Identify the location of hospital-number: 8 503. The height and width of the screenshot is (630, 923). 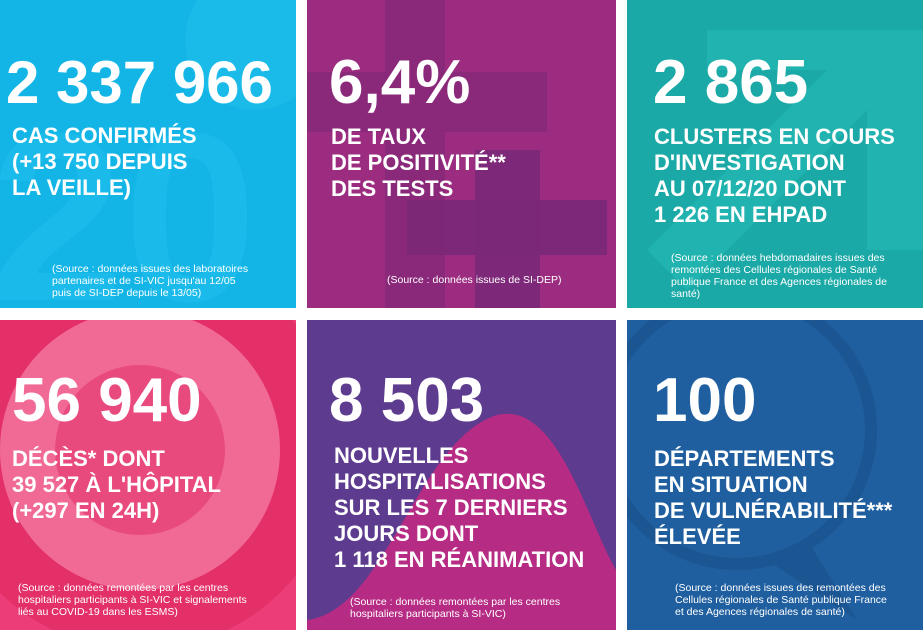
(407, 400).